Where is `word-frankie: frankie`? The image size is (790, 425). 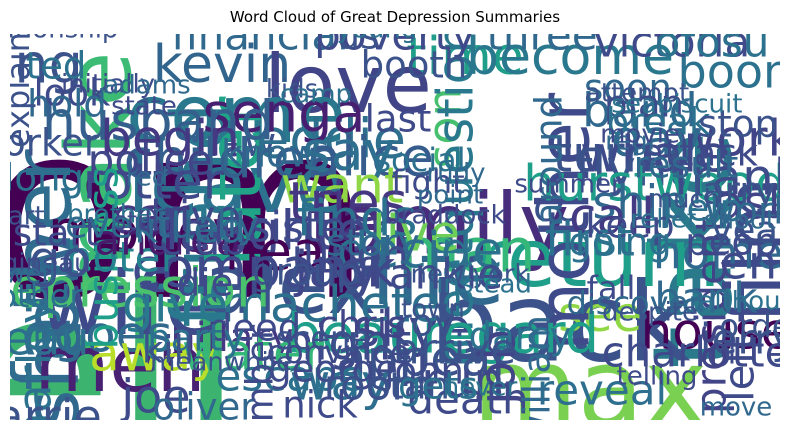
word-frankie: frankie is located at coordinates (430, 274).